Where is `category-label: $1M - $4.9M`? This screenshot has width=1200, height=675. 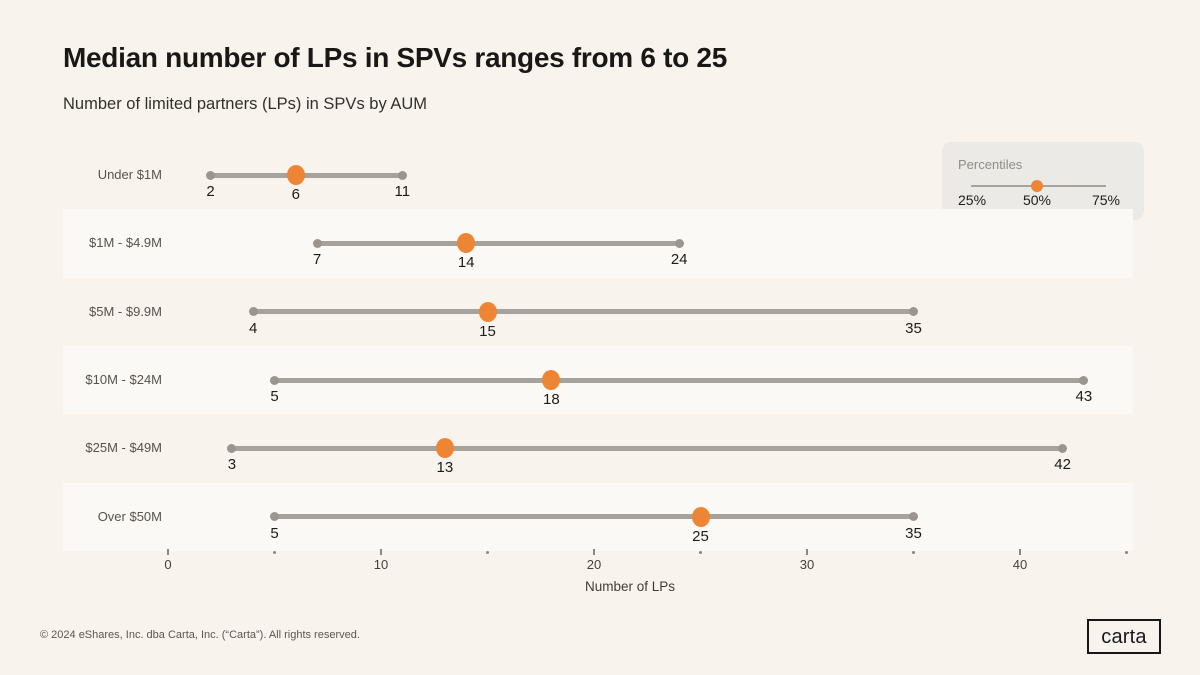
category-label: $1M - $4.9M is located at coordinates (125, 243).